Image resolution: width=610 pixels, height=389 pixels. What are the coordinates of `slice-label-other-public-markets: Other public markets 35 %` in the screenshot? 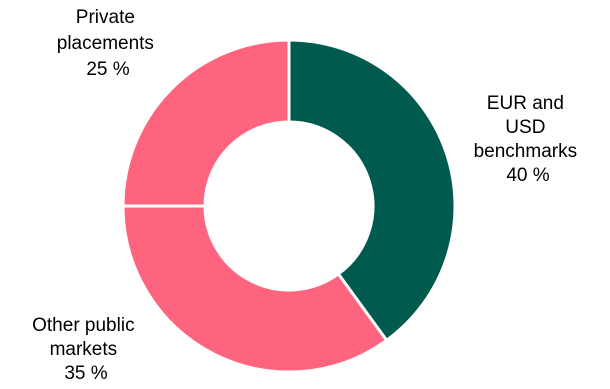 It's located at (86, 349).